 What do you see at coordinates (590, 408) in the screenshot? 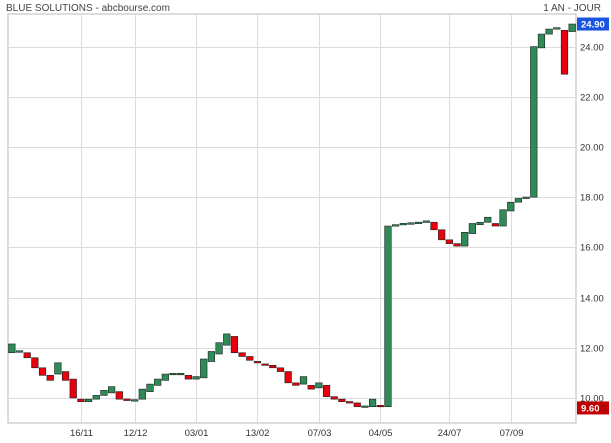
I see `min-value-badge: 9.60` at bounding box center [590, 408].